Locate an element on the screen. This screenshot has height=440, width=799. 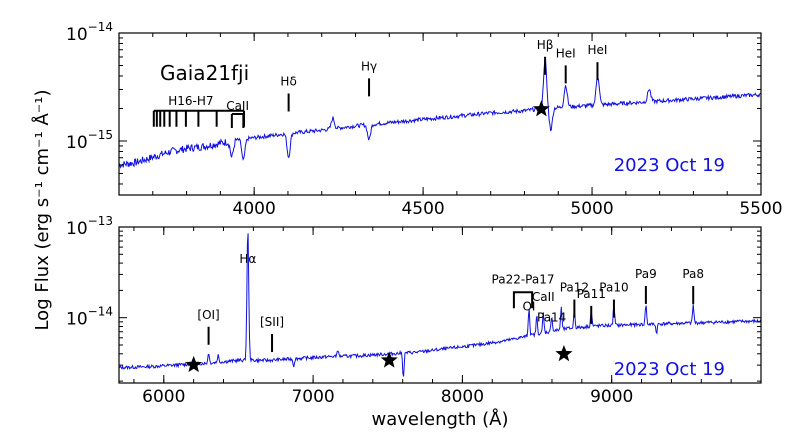
caii-ir-label: CaII is located at coordinates (543, 297).